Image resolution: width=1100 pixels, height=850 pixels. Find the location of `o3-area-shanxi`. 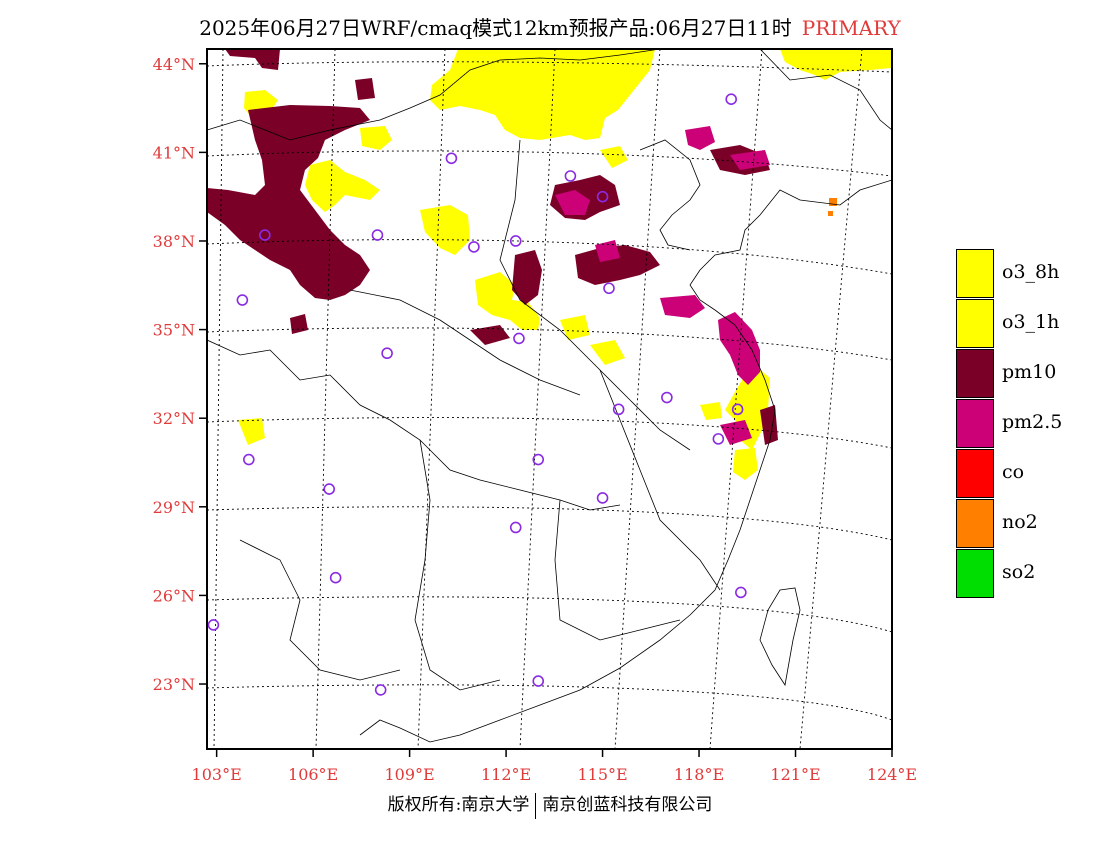

o3-area-shanxi is located at coordinates (445, 230).